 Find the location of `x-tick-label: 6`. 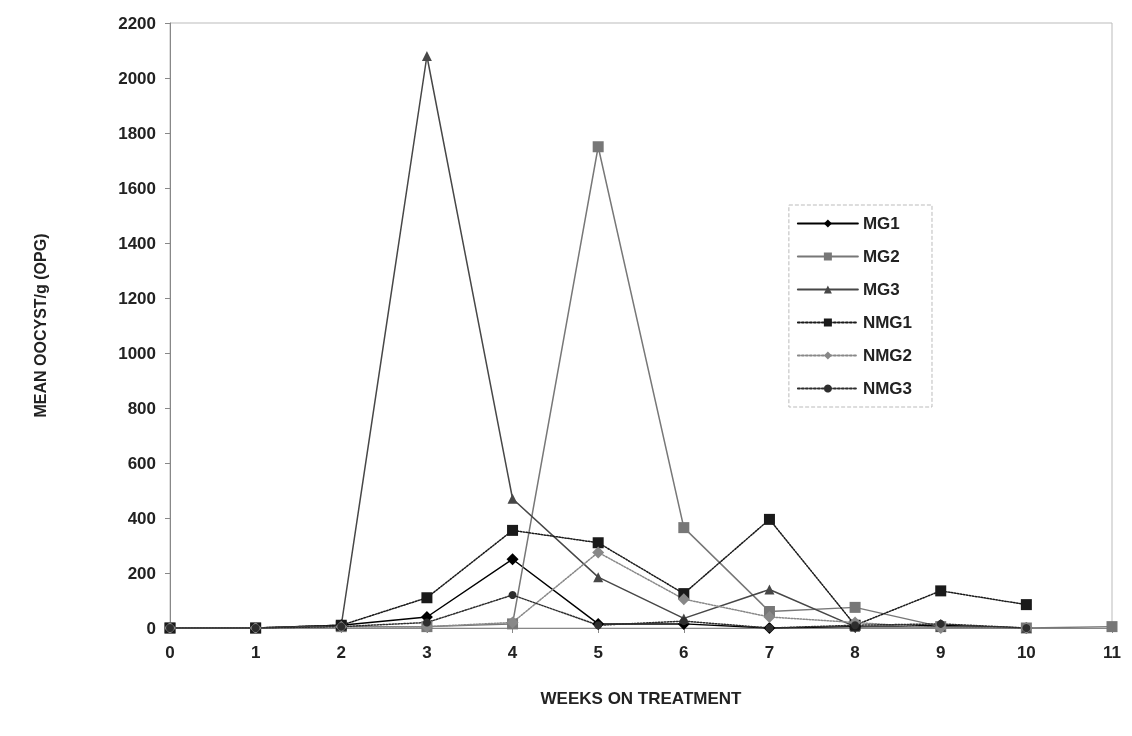

x-tick-label: 6 is located at coordinates (684, 652).